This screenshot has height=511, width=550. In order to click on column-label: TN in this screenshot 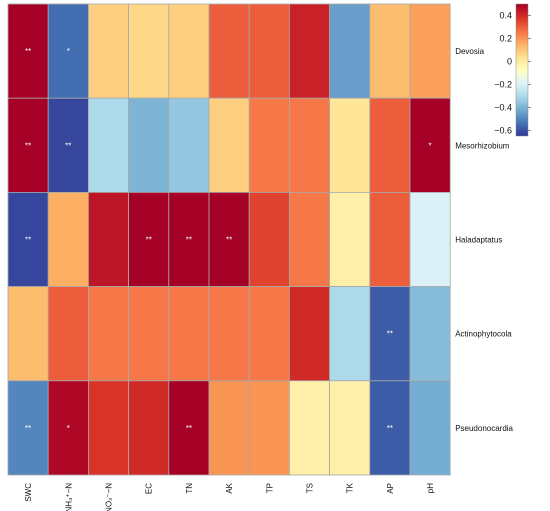, I will do `click(189, 488)`.